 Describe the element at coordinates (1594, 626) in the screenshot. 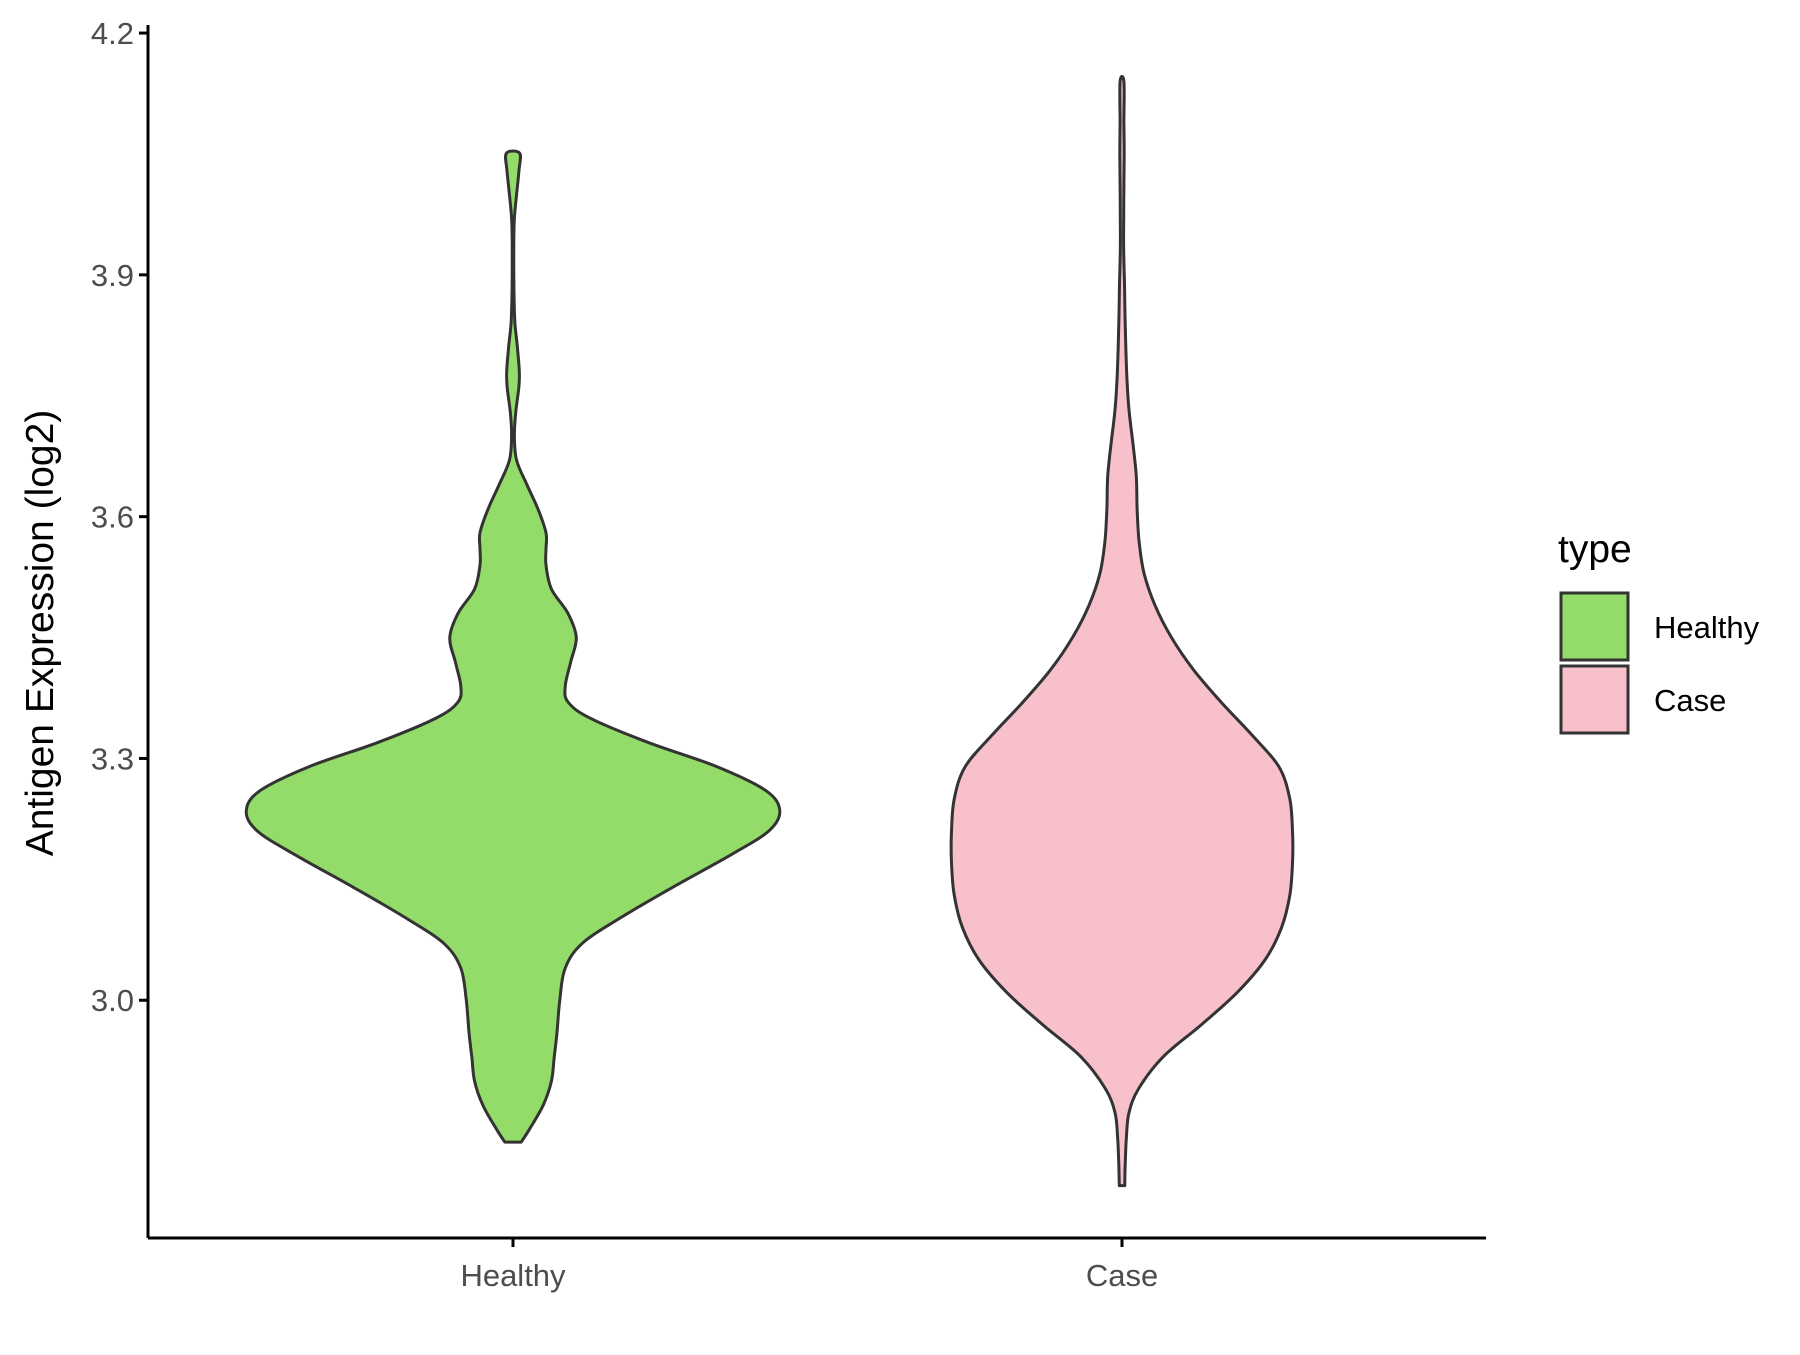

I see `legend-swatch-healthy` at that location.